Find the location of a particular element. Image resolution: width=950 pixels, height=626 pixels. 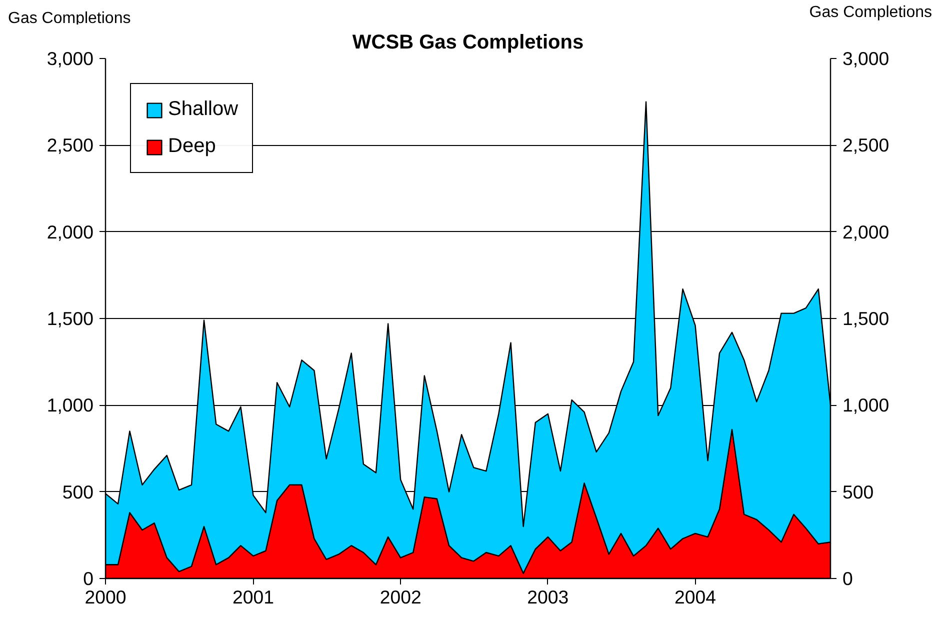

y2-tick-label: 0 is located at coordinates (847, 578).